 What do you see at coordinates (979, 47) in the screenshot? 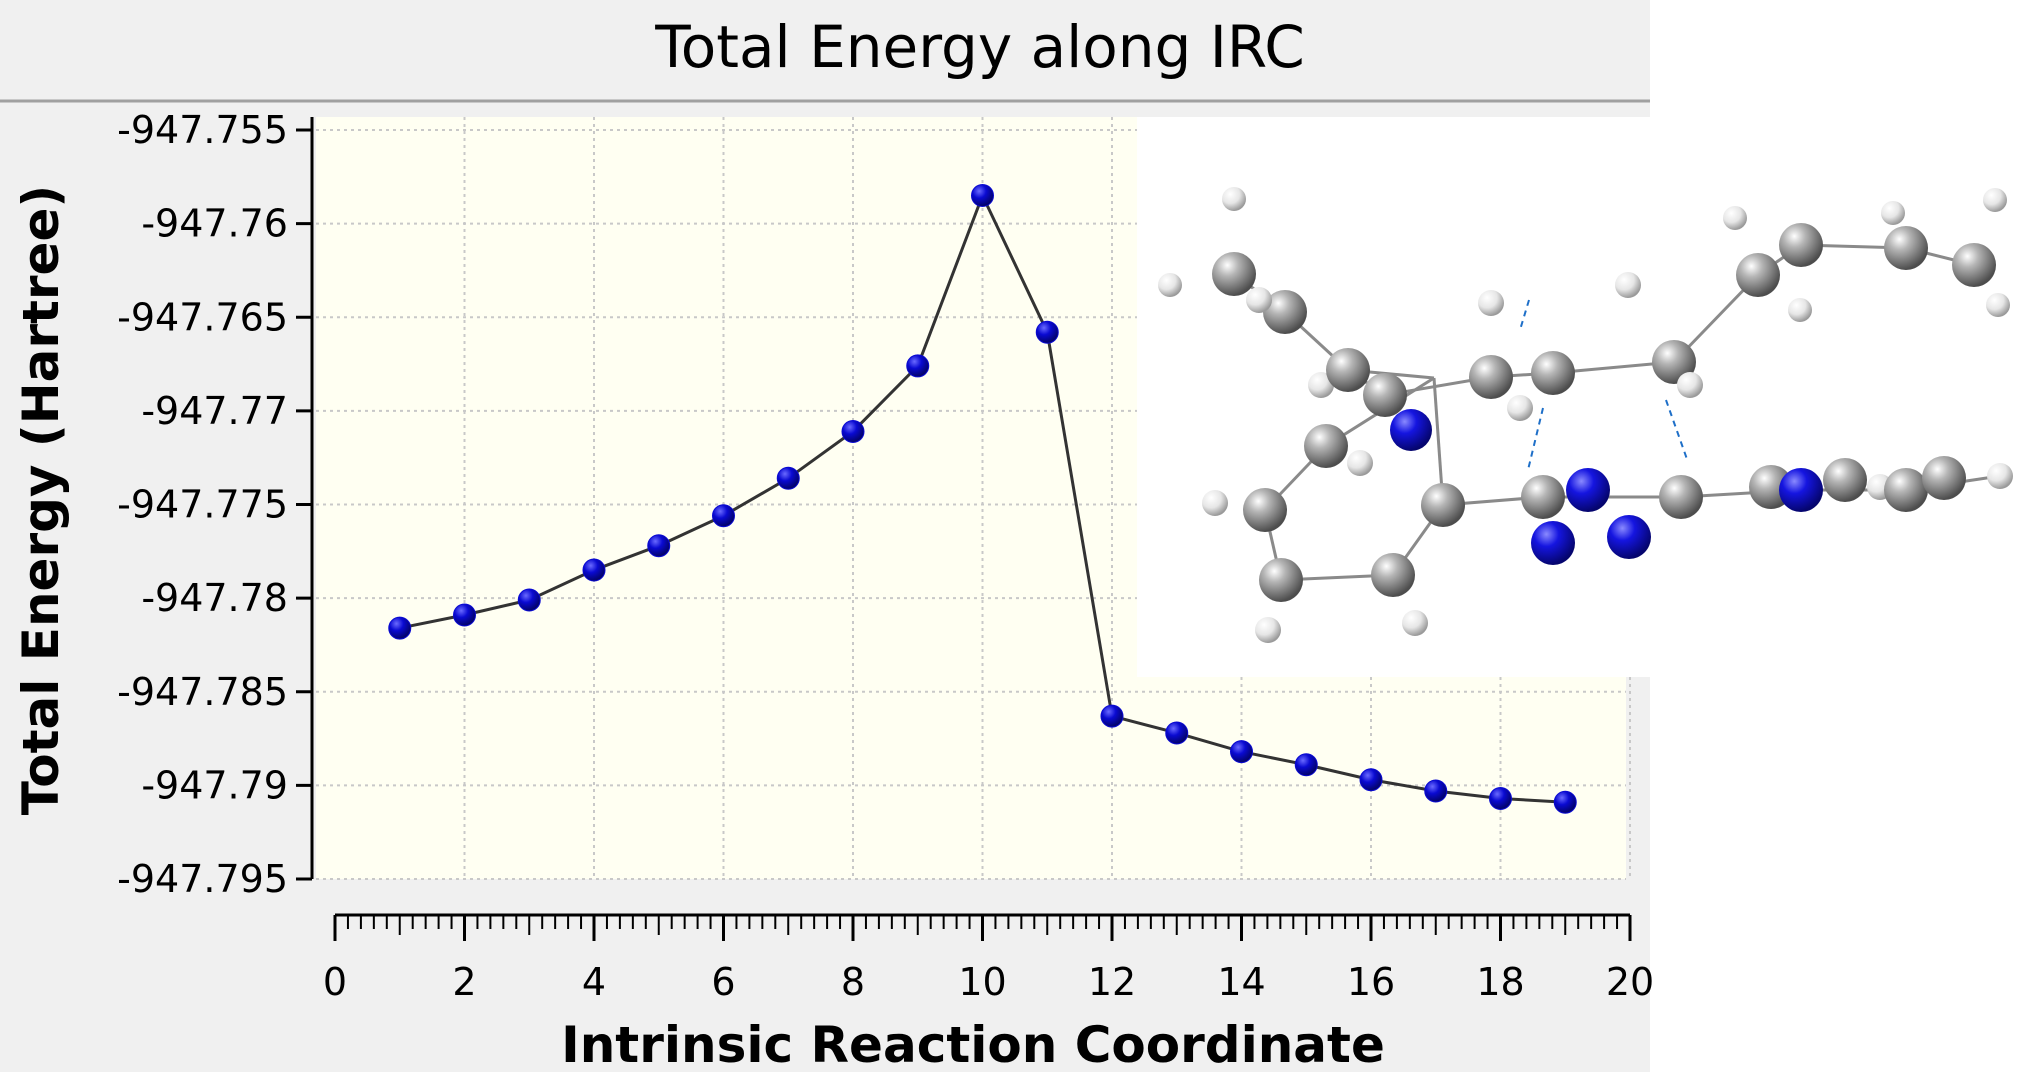
I see `chart-title: Total Energy along IRC` at bounding box center [979, 47].